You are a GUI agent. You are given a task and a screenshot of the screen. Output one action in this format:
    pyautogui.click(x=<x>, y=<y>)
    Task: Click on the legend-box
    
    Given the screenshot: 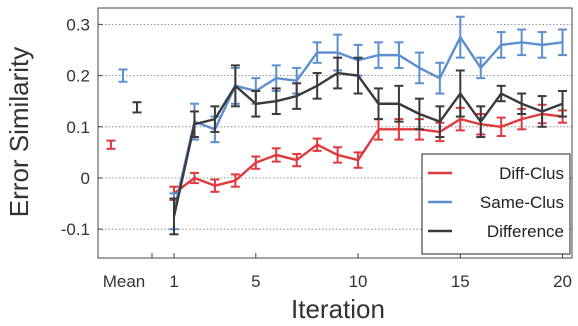 What is the action you would take?
    pyautogui.click(x=496, y=204)
    